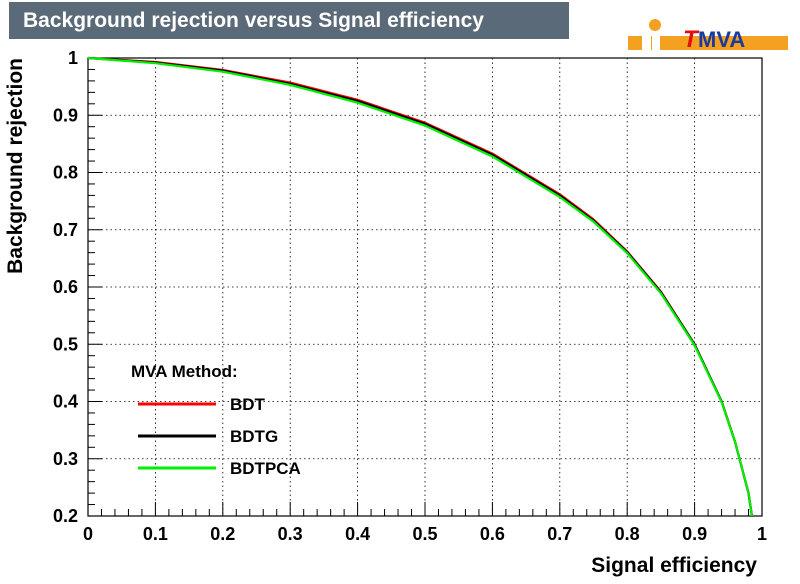 The width and height of the screenshot is (800, 584). I want to click on x-tick-label: 1, so click(762, 534).